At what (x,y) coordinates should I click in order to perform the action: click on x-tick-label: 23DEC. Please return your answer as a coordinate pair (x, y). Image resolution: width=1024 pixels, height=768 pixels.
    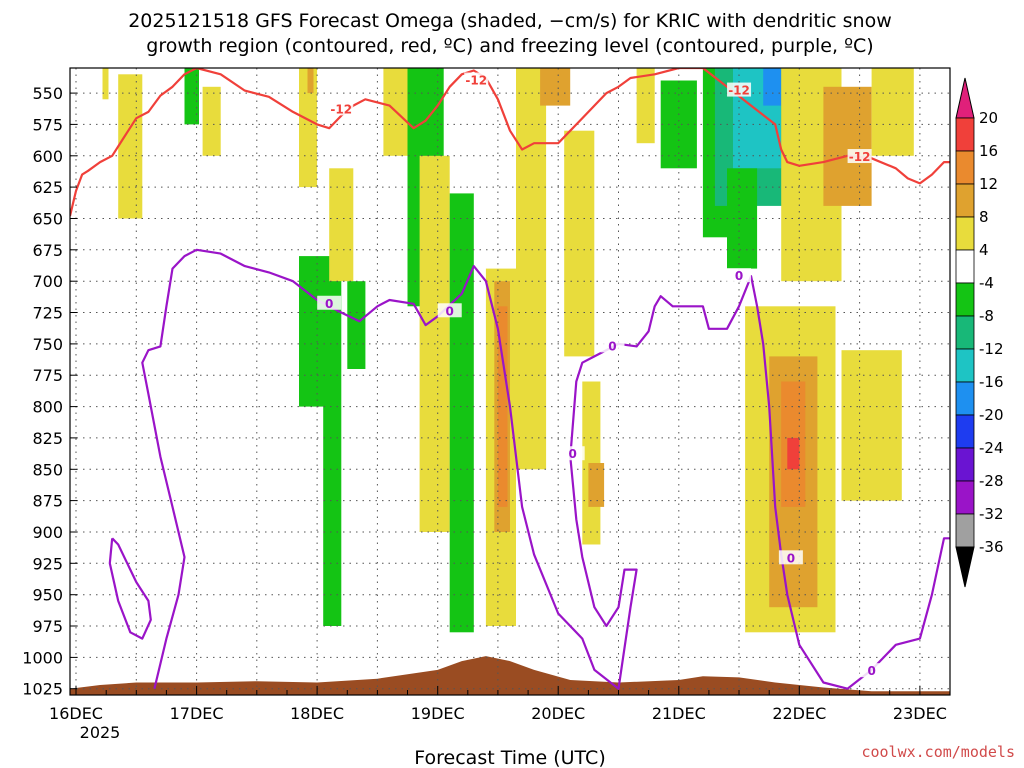
    Looking at the image, I should click on (920, 713).